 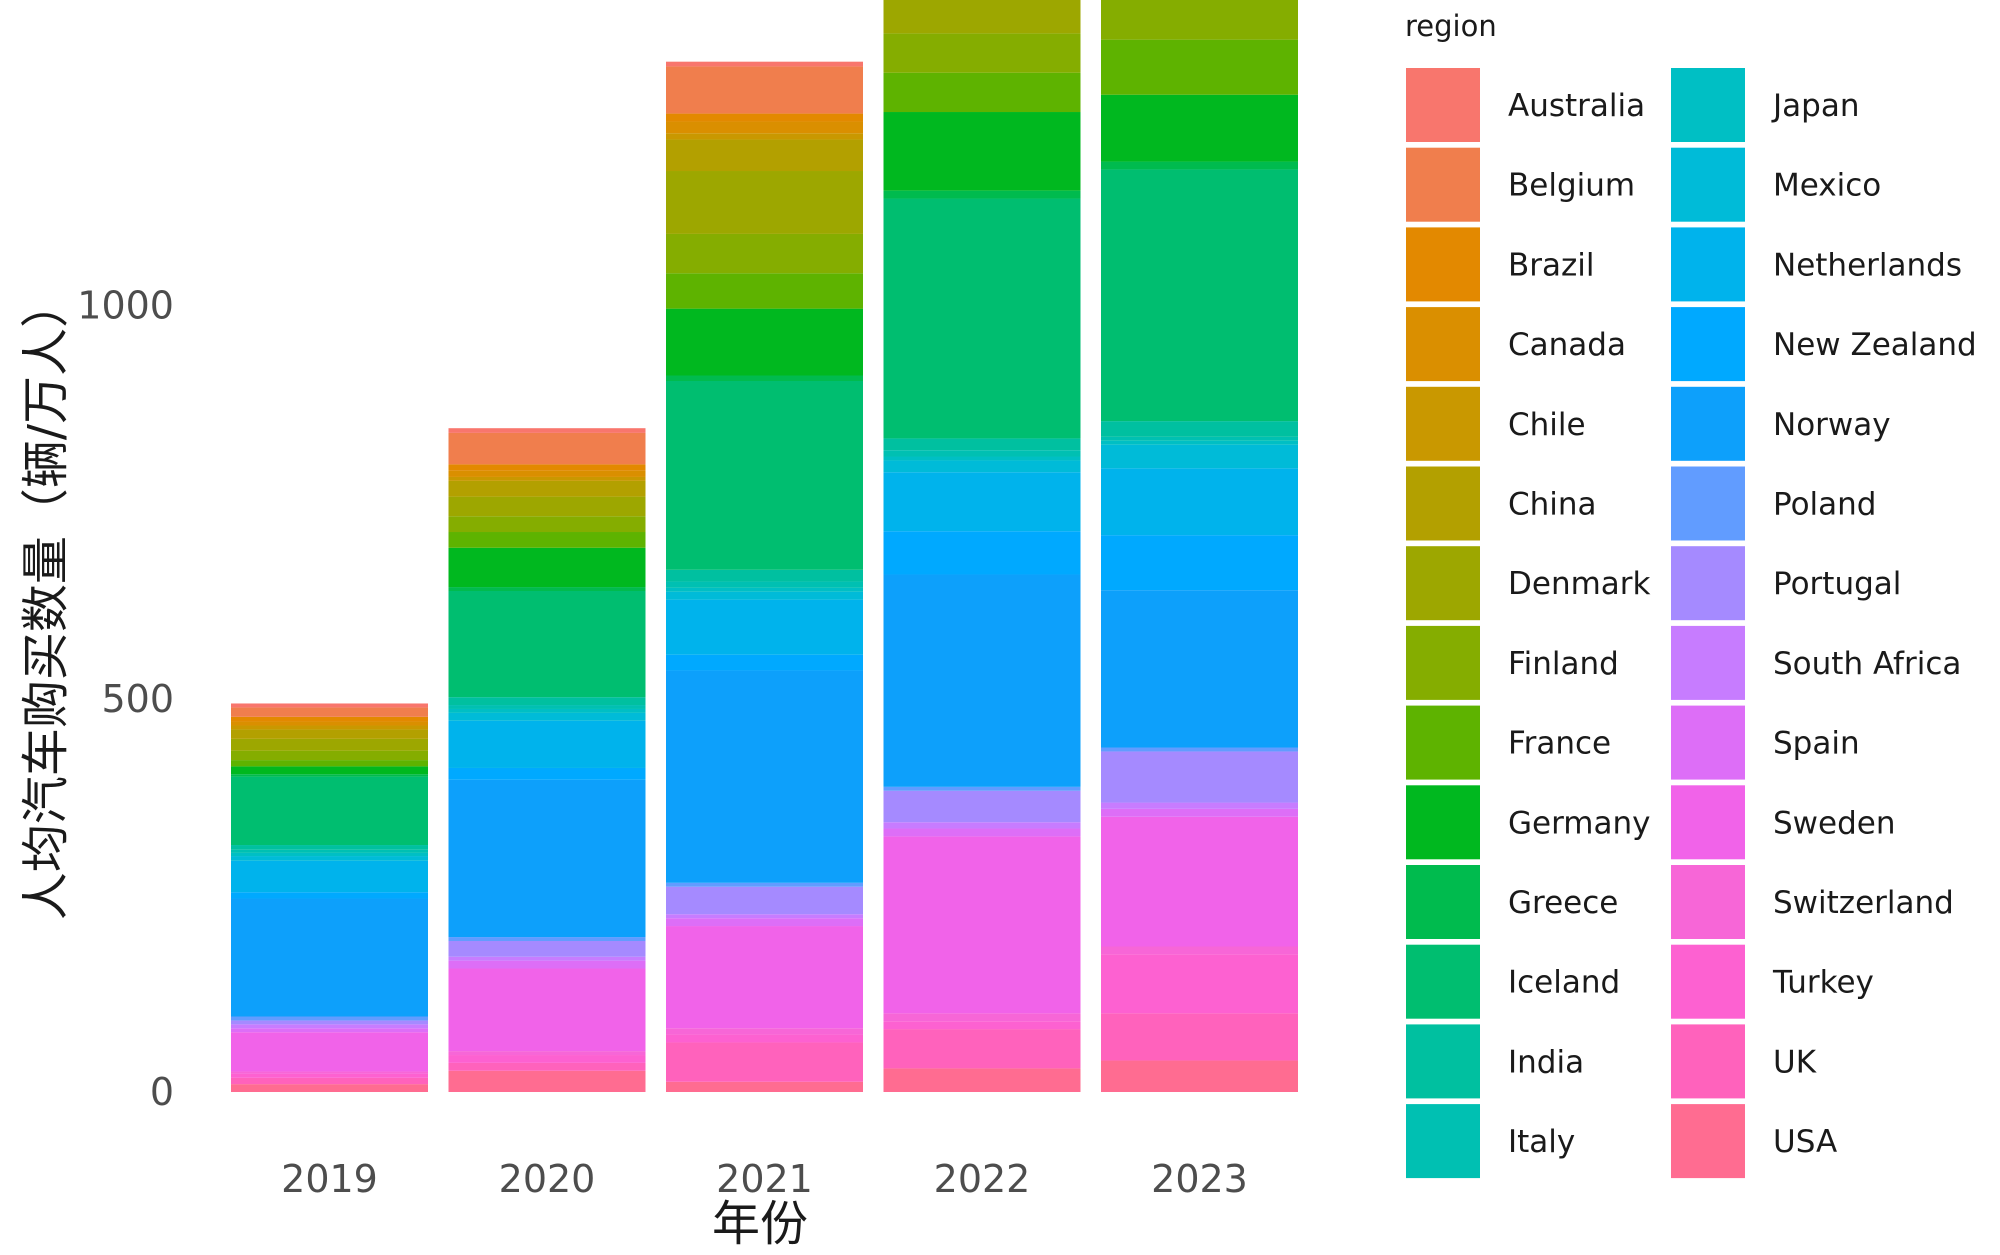 What do you see at coordinates (1832, 425) in the screenshot?
I see `legend-label: Norway` at bounding box center [1832, 425].